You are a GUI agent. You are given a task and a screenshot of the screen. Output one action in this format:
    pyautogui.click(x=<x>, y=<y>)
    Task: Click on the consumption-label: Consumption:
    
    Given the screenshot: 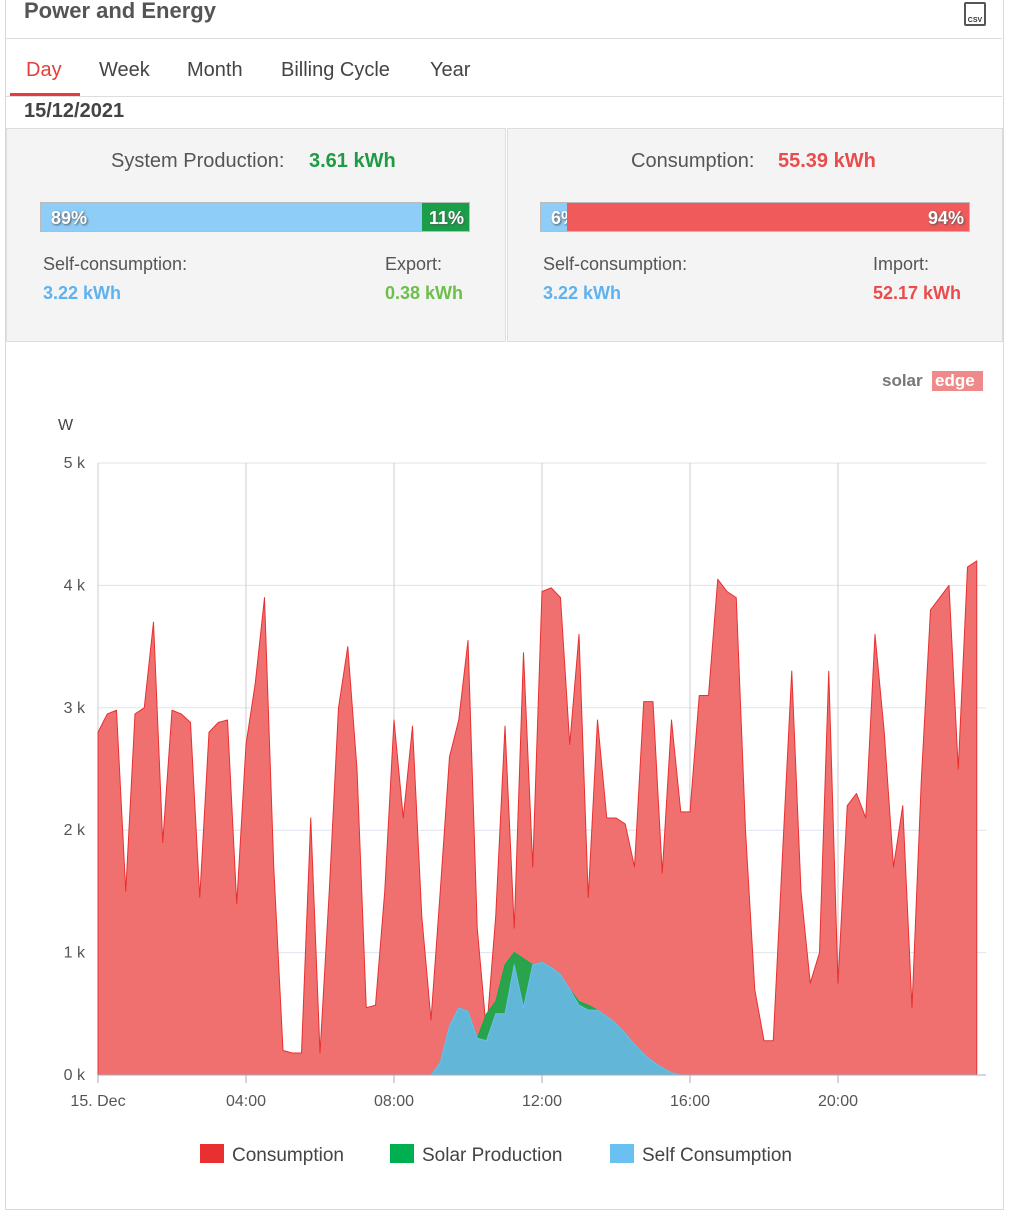 What is the action you would take?
    pyautogui.click(x=693, y=161)
    